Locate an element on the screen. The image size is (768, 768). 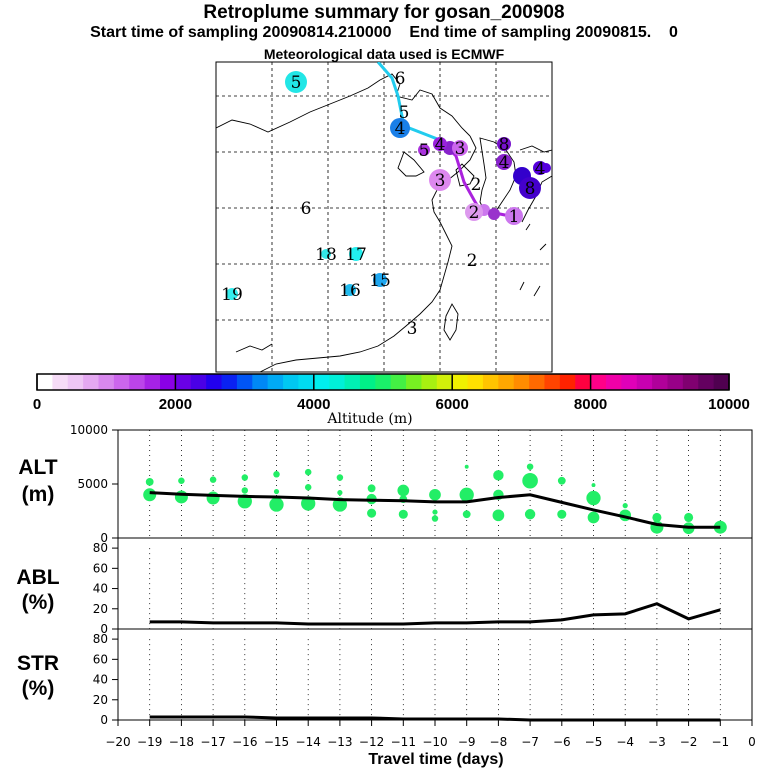
start-time: Start time of sampling 20090814.210000 is located at coordinates (241, 32).